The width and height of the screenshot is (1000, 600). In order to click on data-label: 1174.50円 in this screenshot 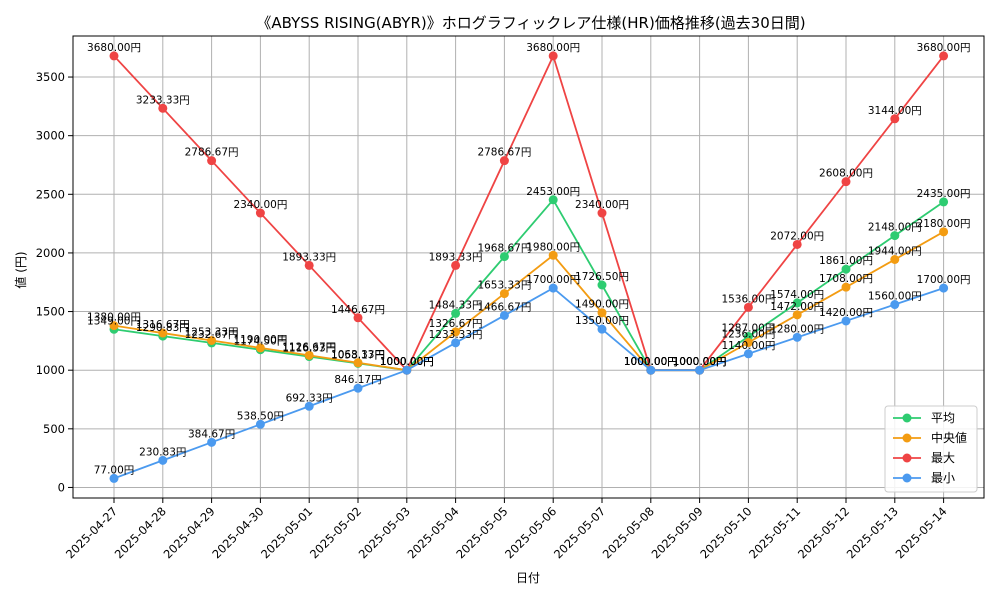, I will do `click(260, 342)`.